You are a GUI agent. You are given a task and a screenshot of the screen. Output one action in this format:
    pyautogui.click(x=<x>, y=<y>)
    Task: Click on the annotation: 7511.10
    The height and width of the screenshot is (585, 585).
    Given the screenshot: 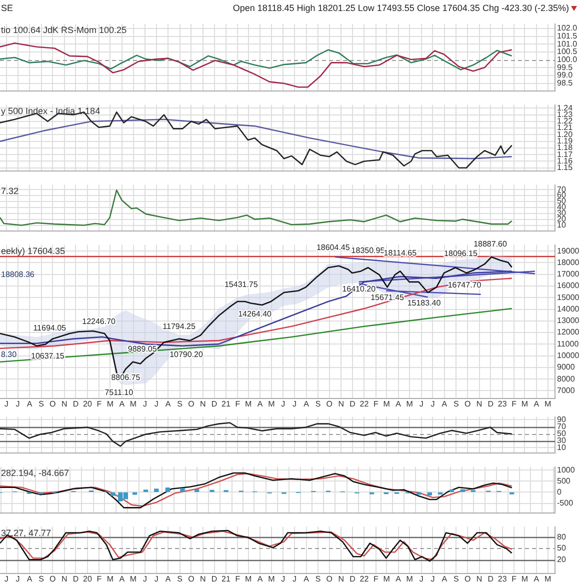 What is the action you would take?
    pyautogui.click(x=119, y=392)
    